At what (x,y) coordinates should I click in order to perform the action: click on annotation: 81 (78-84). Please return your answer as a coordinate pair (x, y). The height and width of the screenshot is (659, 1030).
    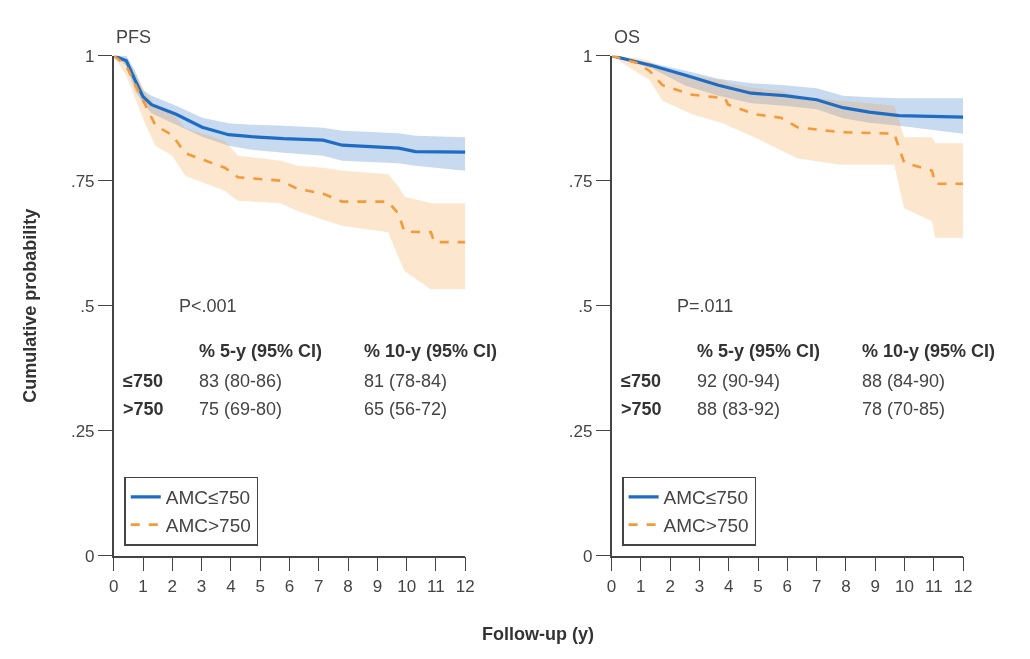
    Looking at the image, I should click on (406, 381).